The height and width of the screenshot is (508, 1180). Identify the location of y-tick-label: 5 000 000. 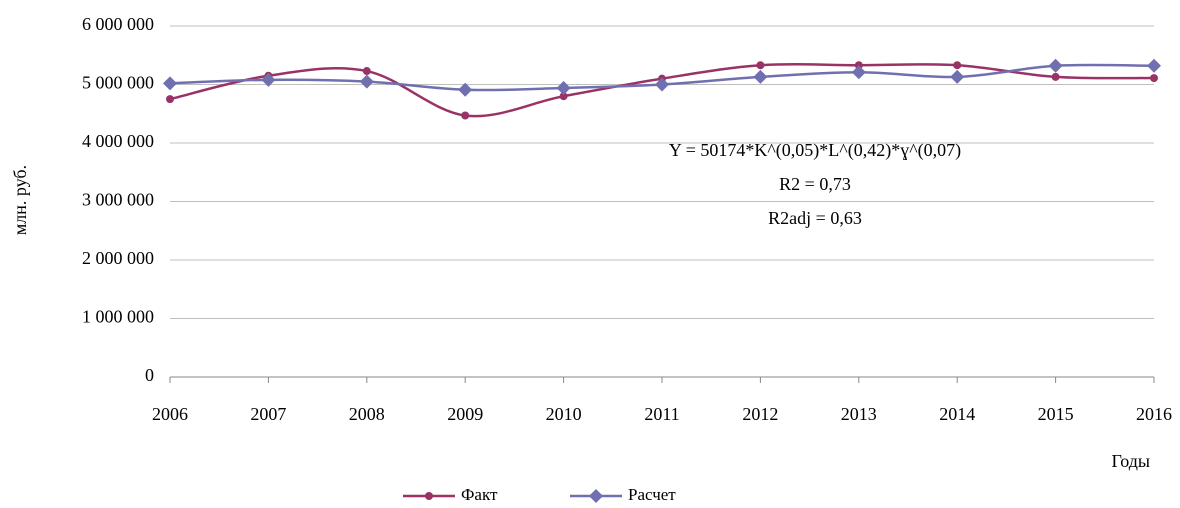
(118, 83).